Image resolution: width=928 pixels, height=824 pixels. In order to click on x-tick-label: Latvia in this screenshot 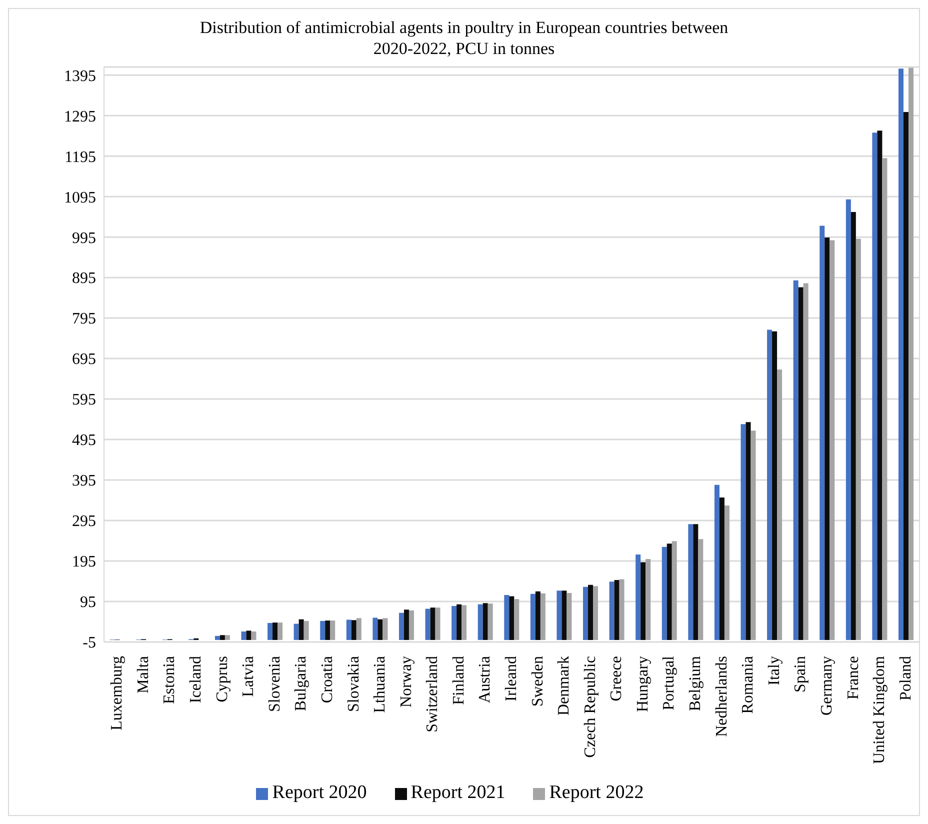, I will do `click(249, 676)`.